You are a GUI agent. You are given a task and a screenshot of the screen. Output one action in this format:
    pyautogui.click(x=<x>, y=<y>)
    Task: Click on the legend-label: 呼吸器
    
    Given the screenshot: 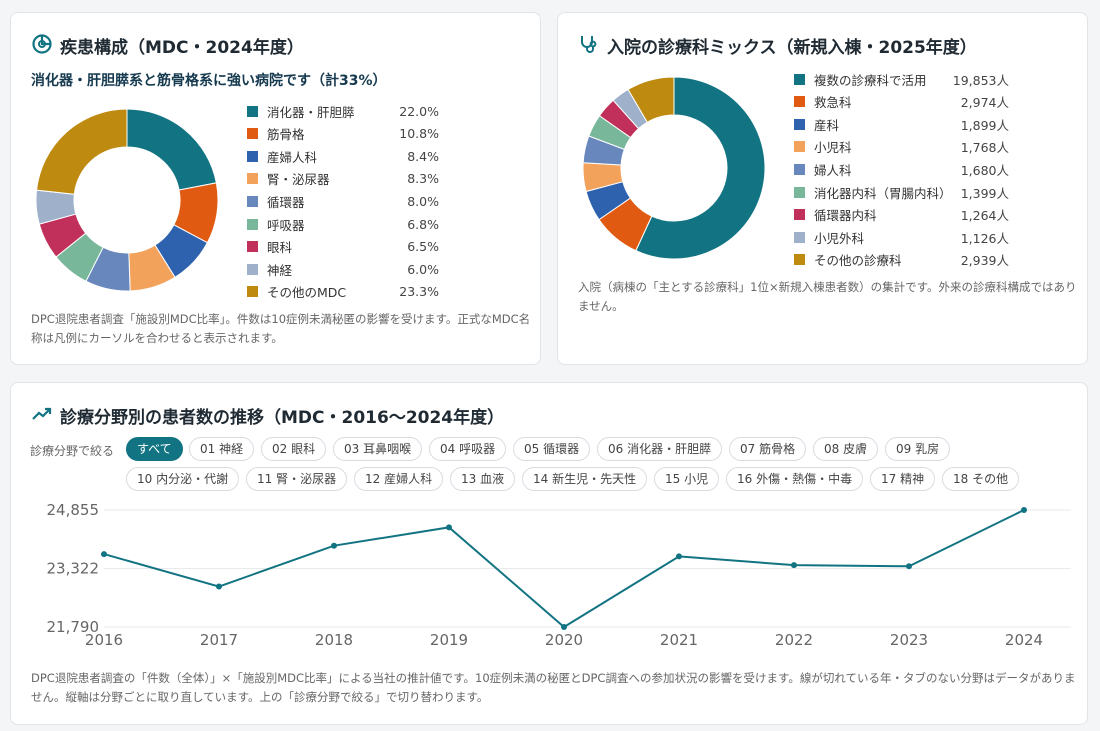 What is the action you would take?
    pyautogui.click(x=286, y=225)
    